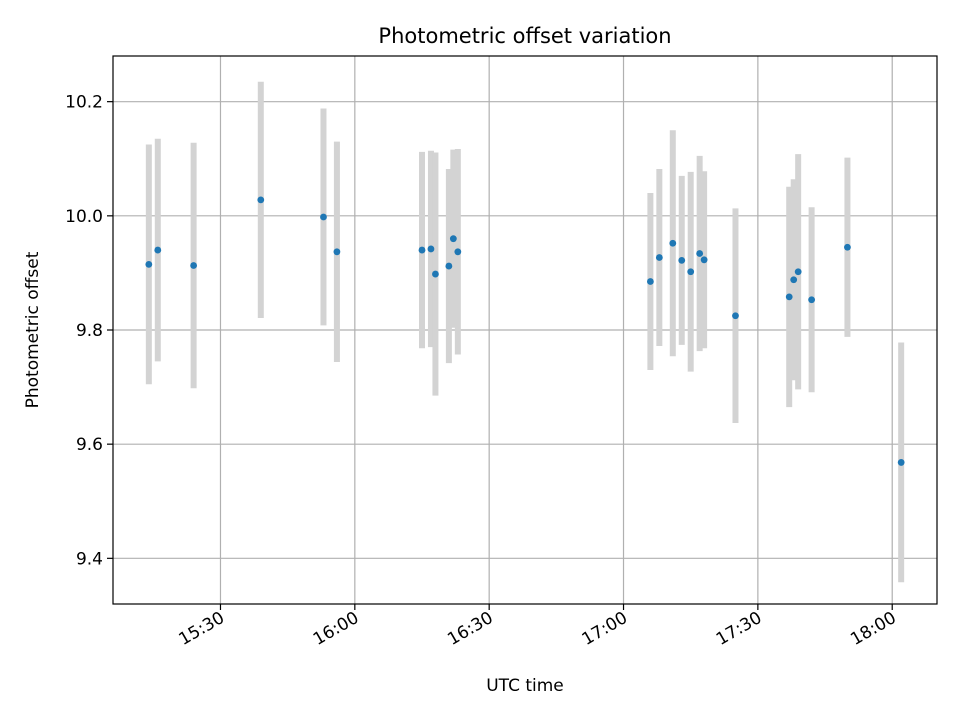 This screenshot has width=960, height=720. Describe the element at coordinates (89, 445) in the screenshot. I see `y-tick-label: 9.6` at that location.